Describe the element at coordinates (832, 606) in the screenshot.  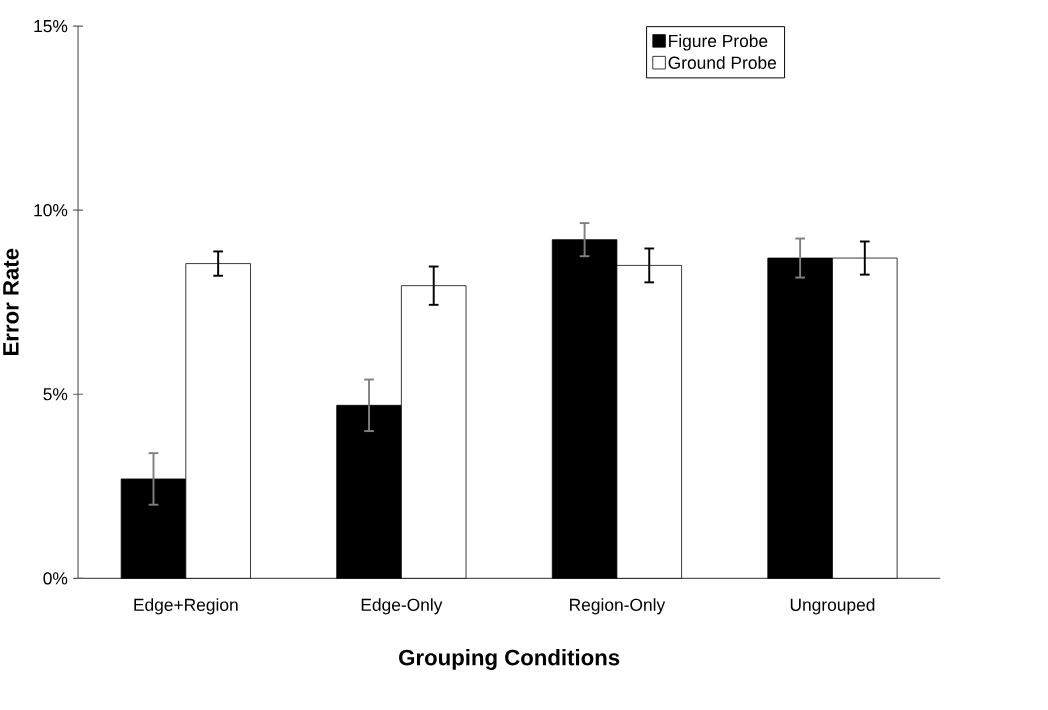
I see `x-tick-label: Ungrouped` at that location.